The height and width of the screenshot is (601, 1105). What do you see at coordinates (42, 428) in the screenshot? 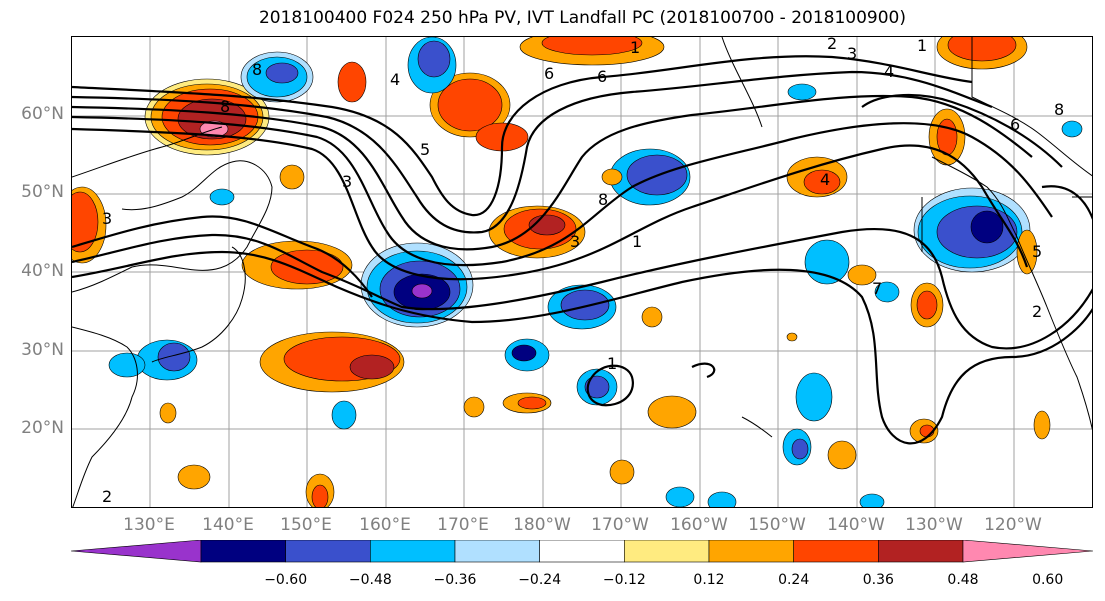
I see `lat-label-20n: 20°N` at bounding box center [42, 428].